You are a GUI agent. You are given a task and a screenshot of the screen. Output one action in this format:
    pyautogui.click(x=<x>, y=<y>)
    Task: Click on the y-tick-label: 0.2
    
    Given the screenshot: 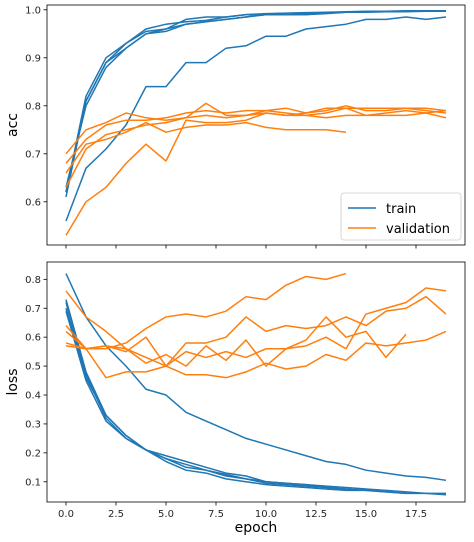 What is the action you would take?
    pyautogui.click(x=33, y=453)
    